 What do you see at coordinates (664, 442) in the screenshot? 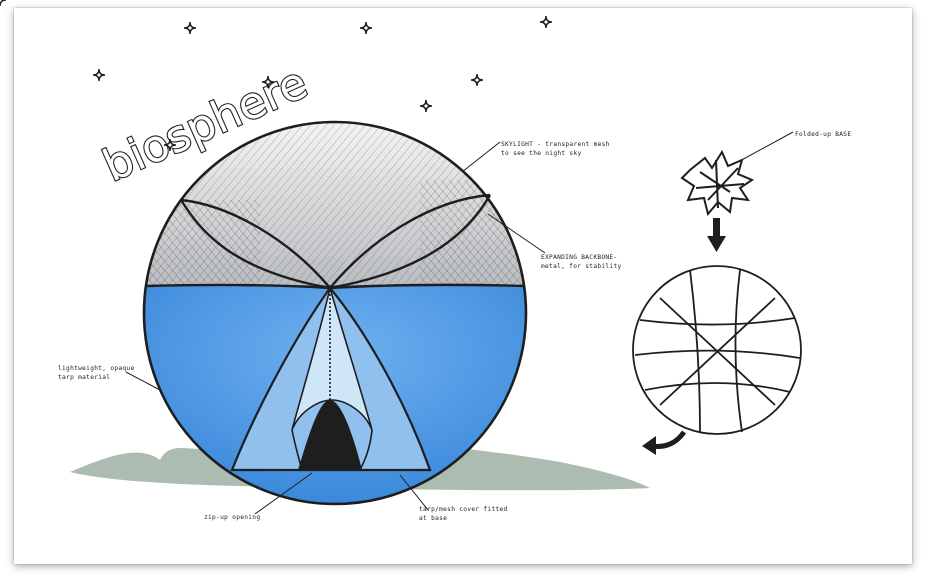
I see `curved-arrow-icon` at bounding box center [664, 442].